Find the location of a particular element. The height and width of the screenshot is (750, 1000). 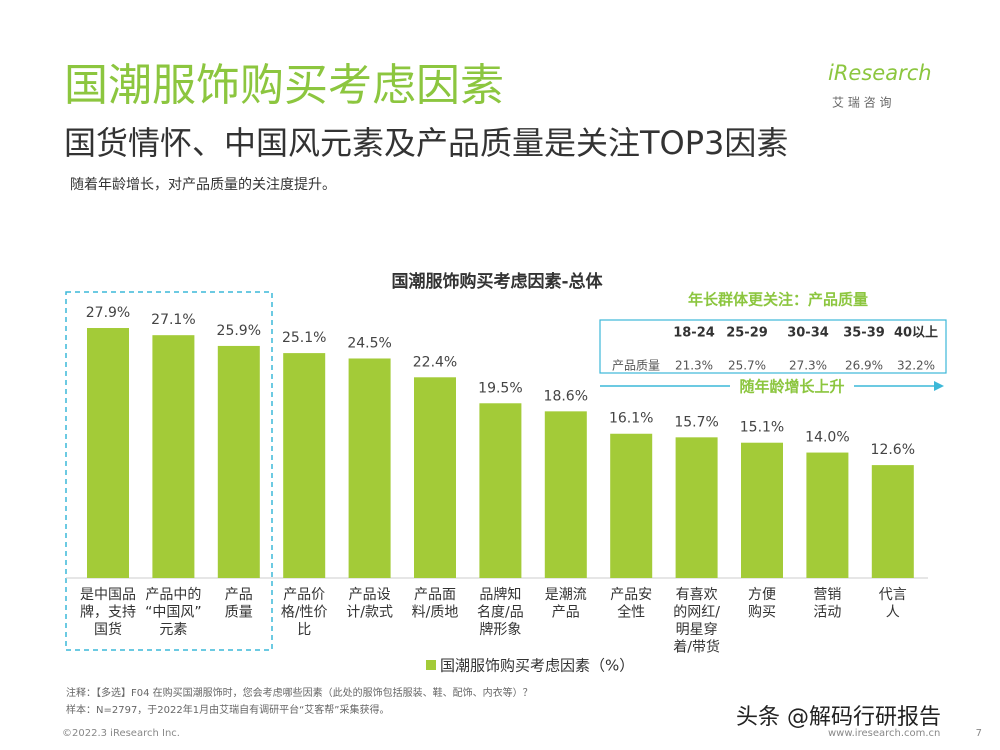

copyright: ©2022.3 iResearch Inc. is located at coordinates (121, 733).